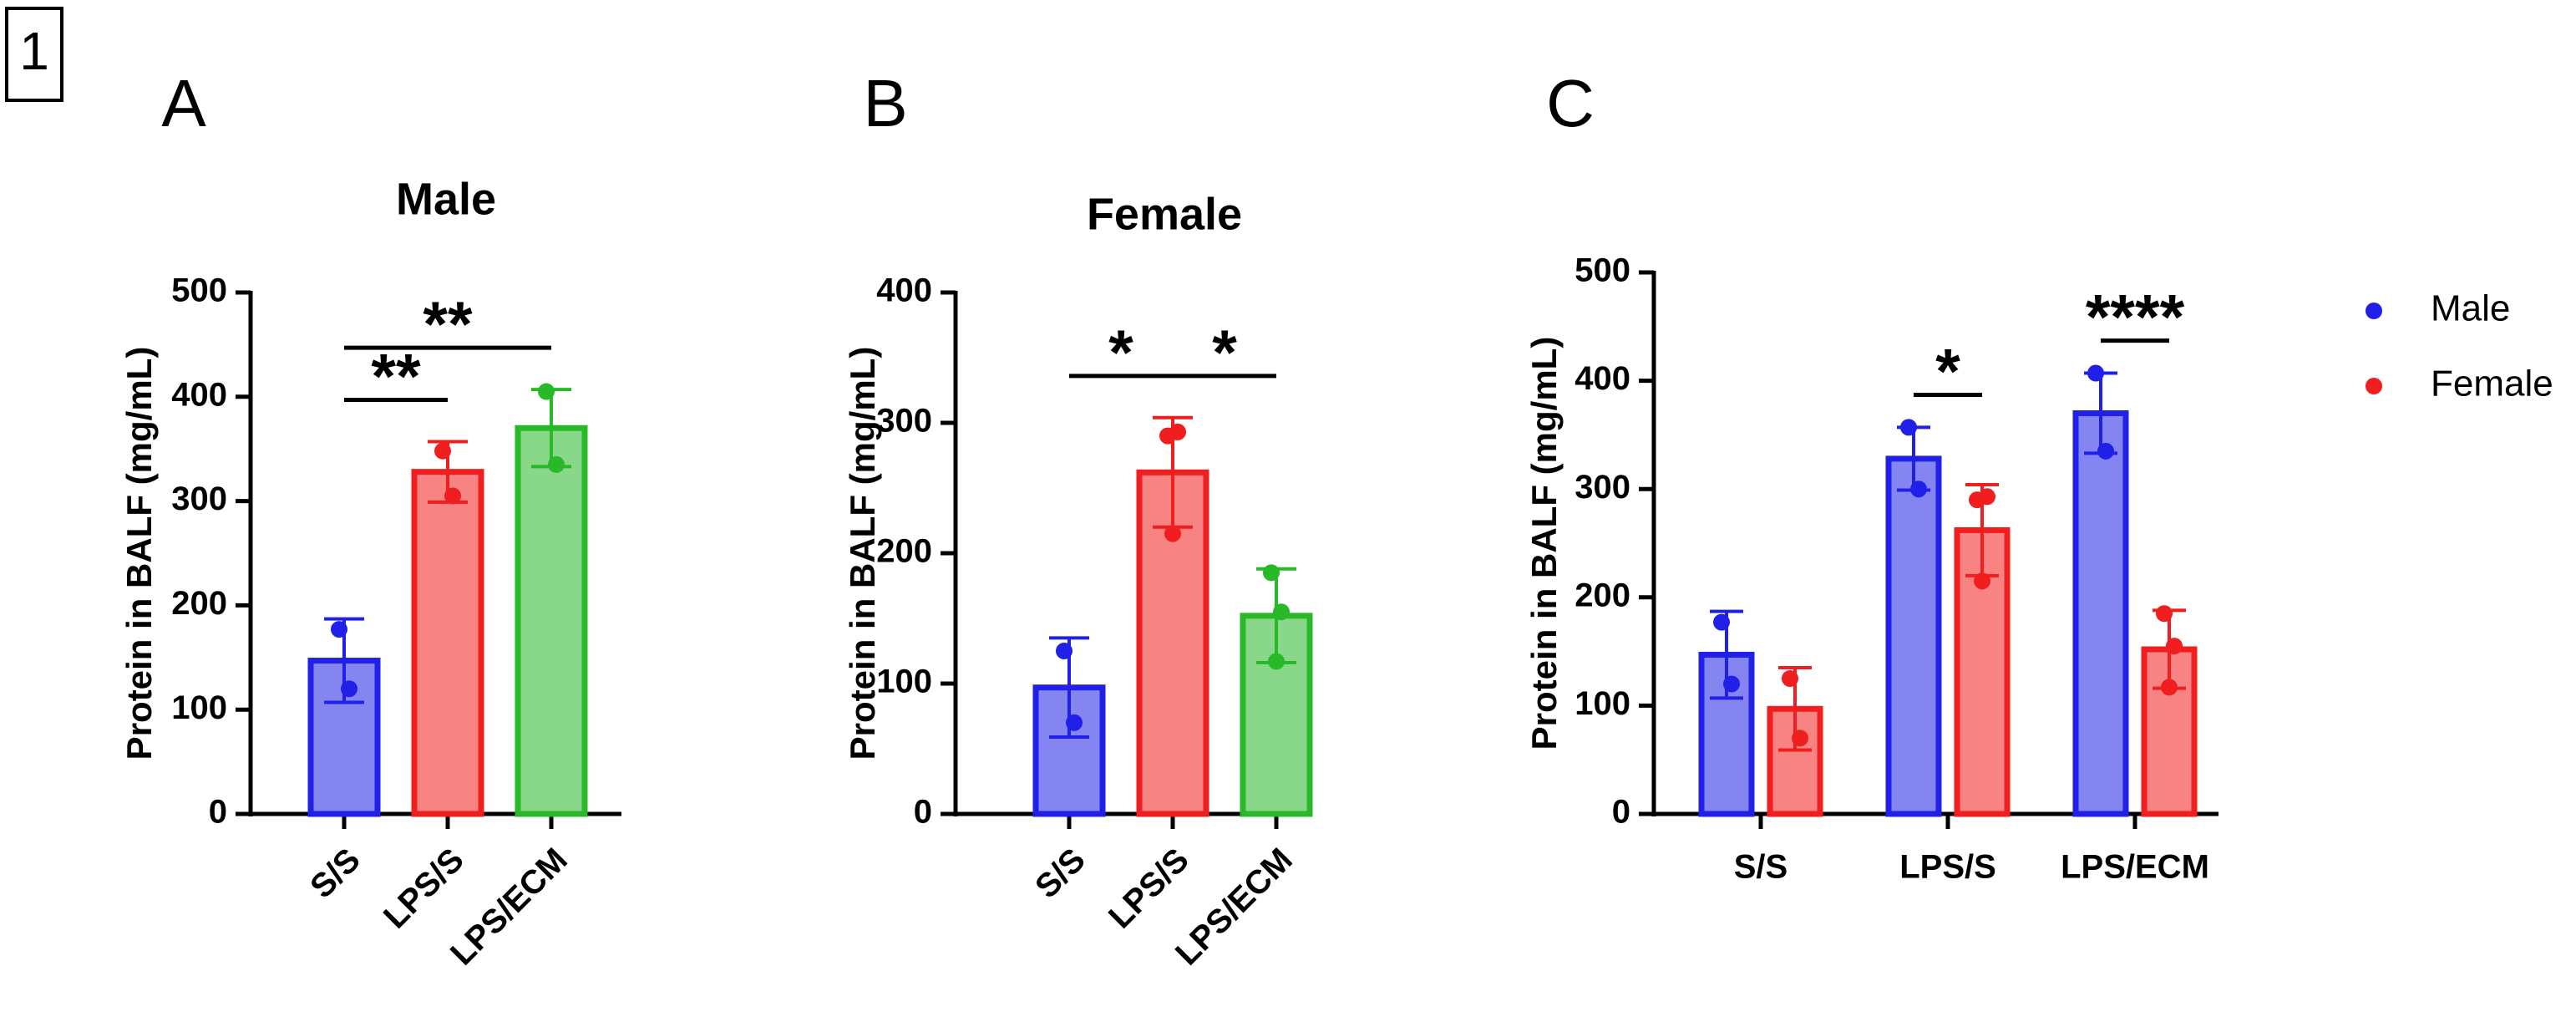 This screenshot has width=2576, height=1017. I want to click on x-tick-label: LPS/ECM, so click(2135, 868).